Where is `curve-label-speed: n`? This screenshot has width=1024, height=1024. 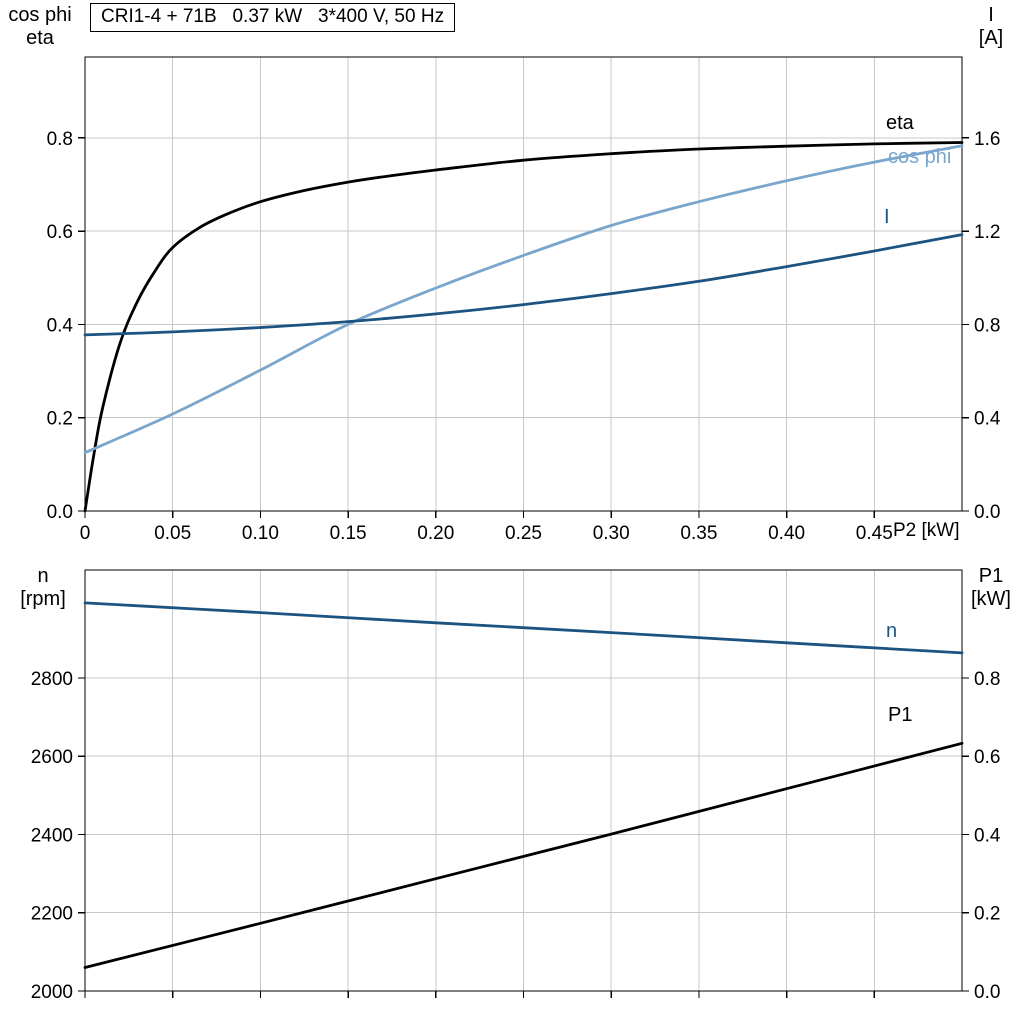 curve-label-speed: n is located at coordinates (892, 631).